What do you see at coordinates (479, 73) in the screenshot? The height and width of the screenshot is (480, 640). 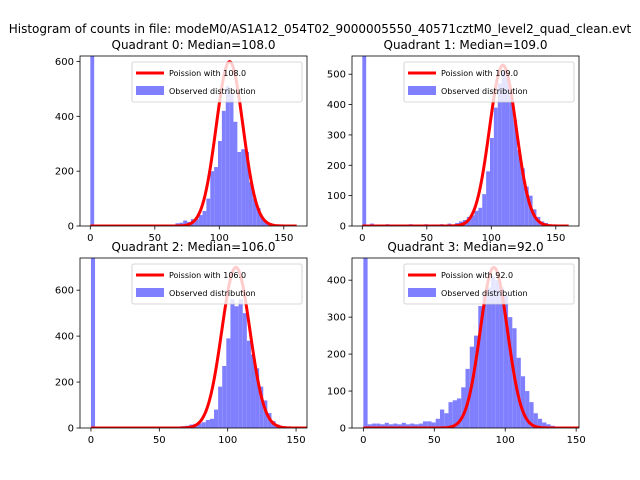 I see `legend-label-fit: Poission with 109.0` at bounding box center [479, 73].